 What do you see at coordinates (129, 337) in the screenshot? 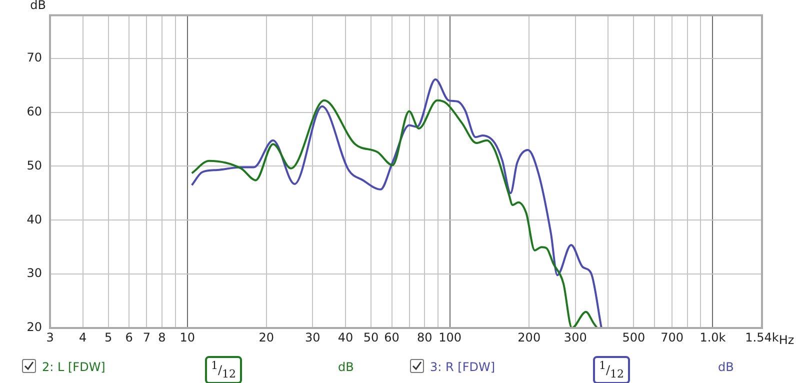
I see `x-tick-label: 6` at bounding box center [129, 337].